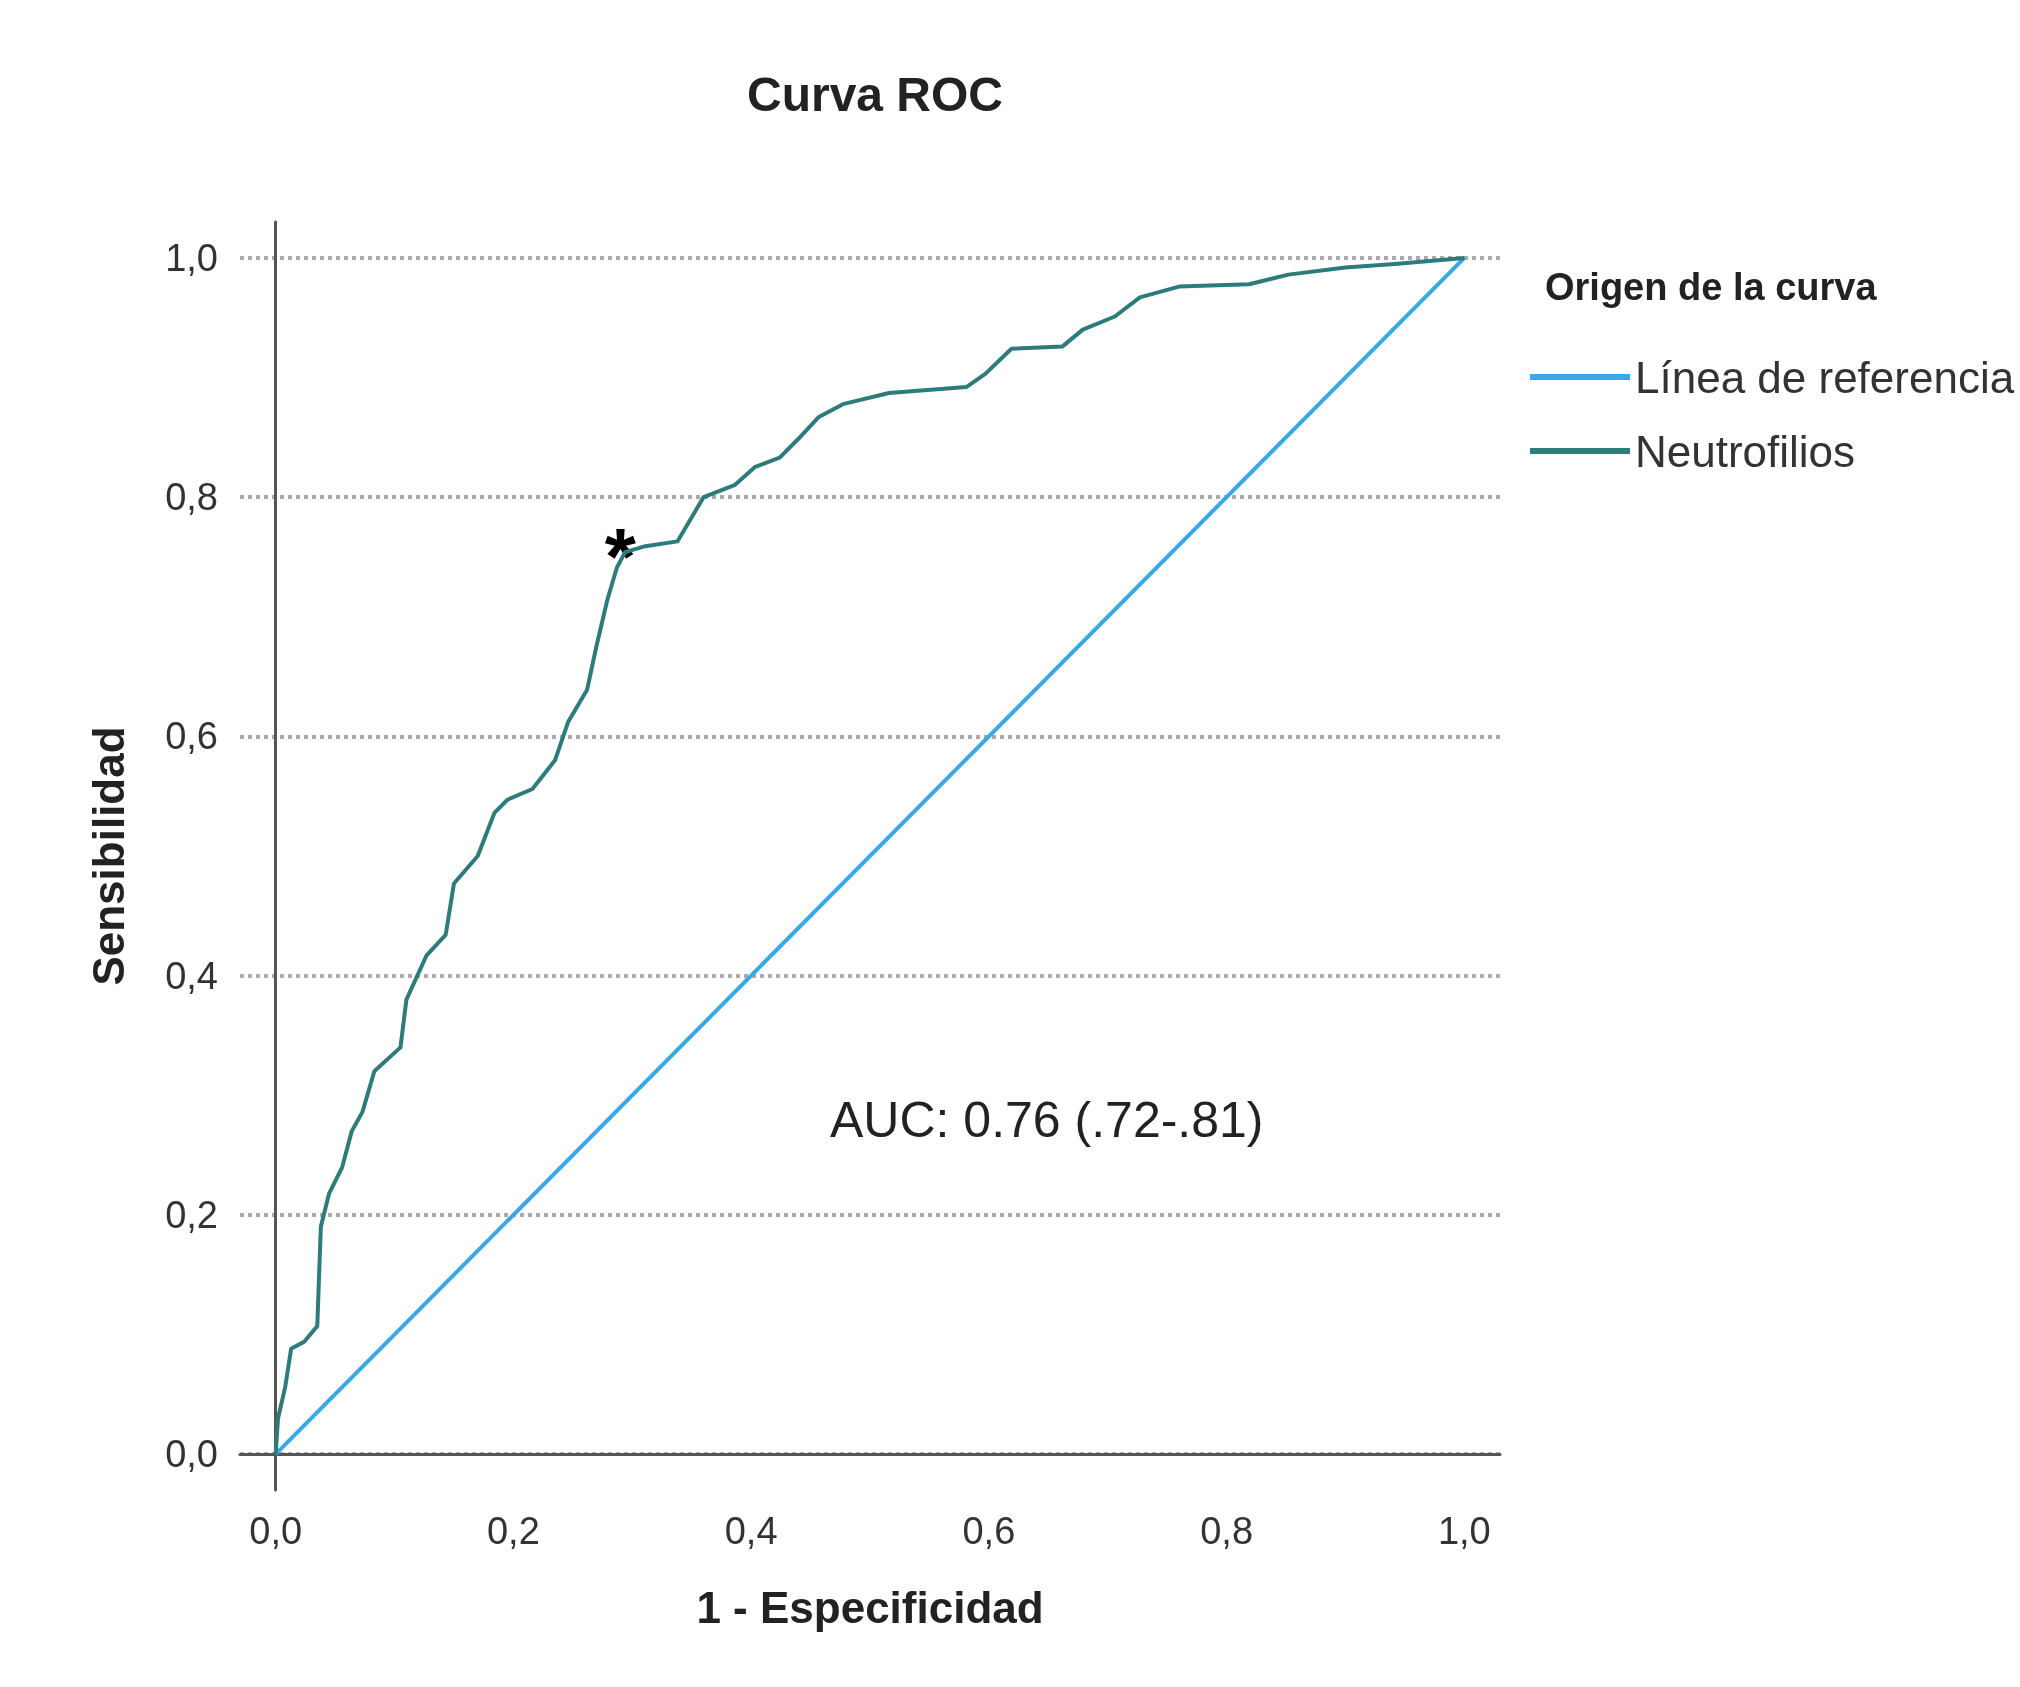 The image size is (2020, 1687). What do you see at coordinates (1745, 451) in the screenshot?
I see `legend-label: Neutrofilios` at bounding box center [1745, 451].